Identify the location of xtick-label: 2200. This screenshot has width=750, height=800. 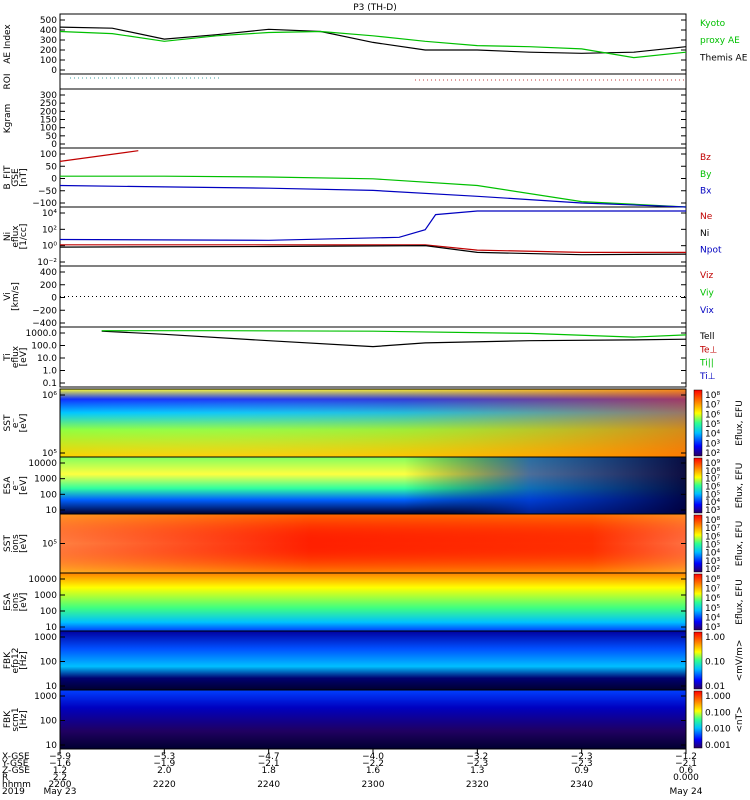
(60, 785).